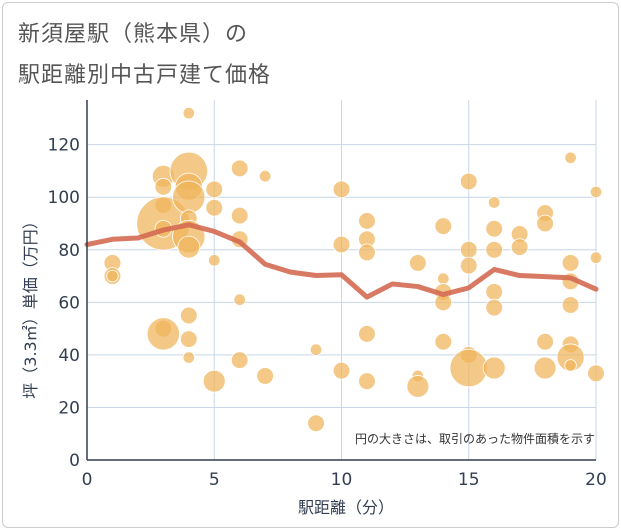 This screenshot has height=530, width=621. I want to click on chart-title-line-2: 駅距離別中古戸建て価格, so click(145, 75).